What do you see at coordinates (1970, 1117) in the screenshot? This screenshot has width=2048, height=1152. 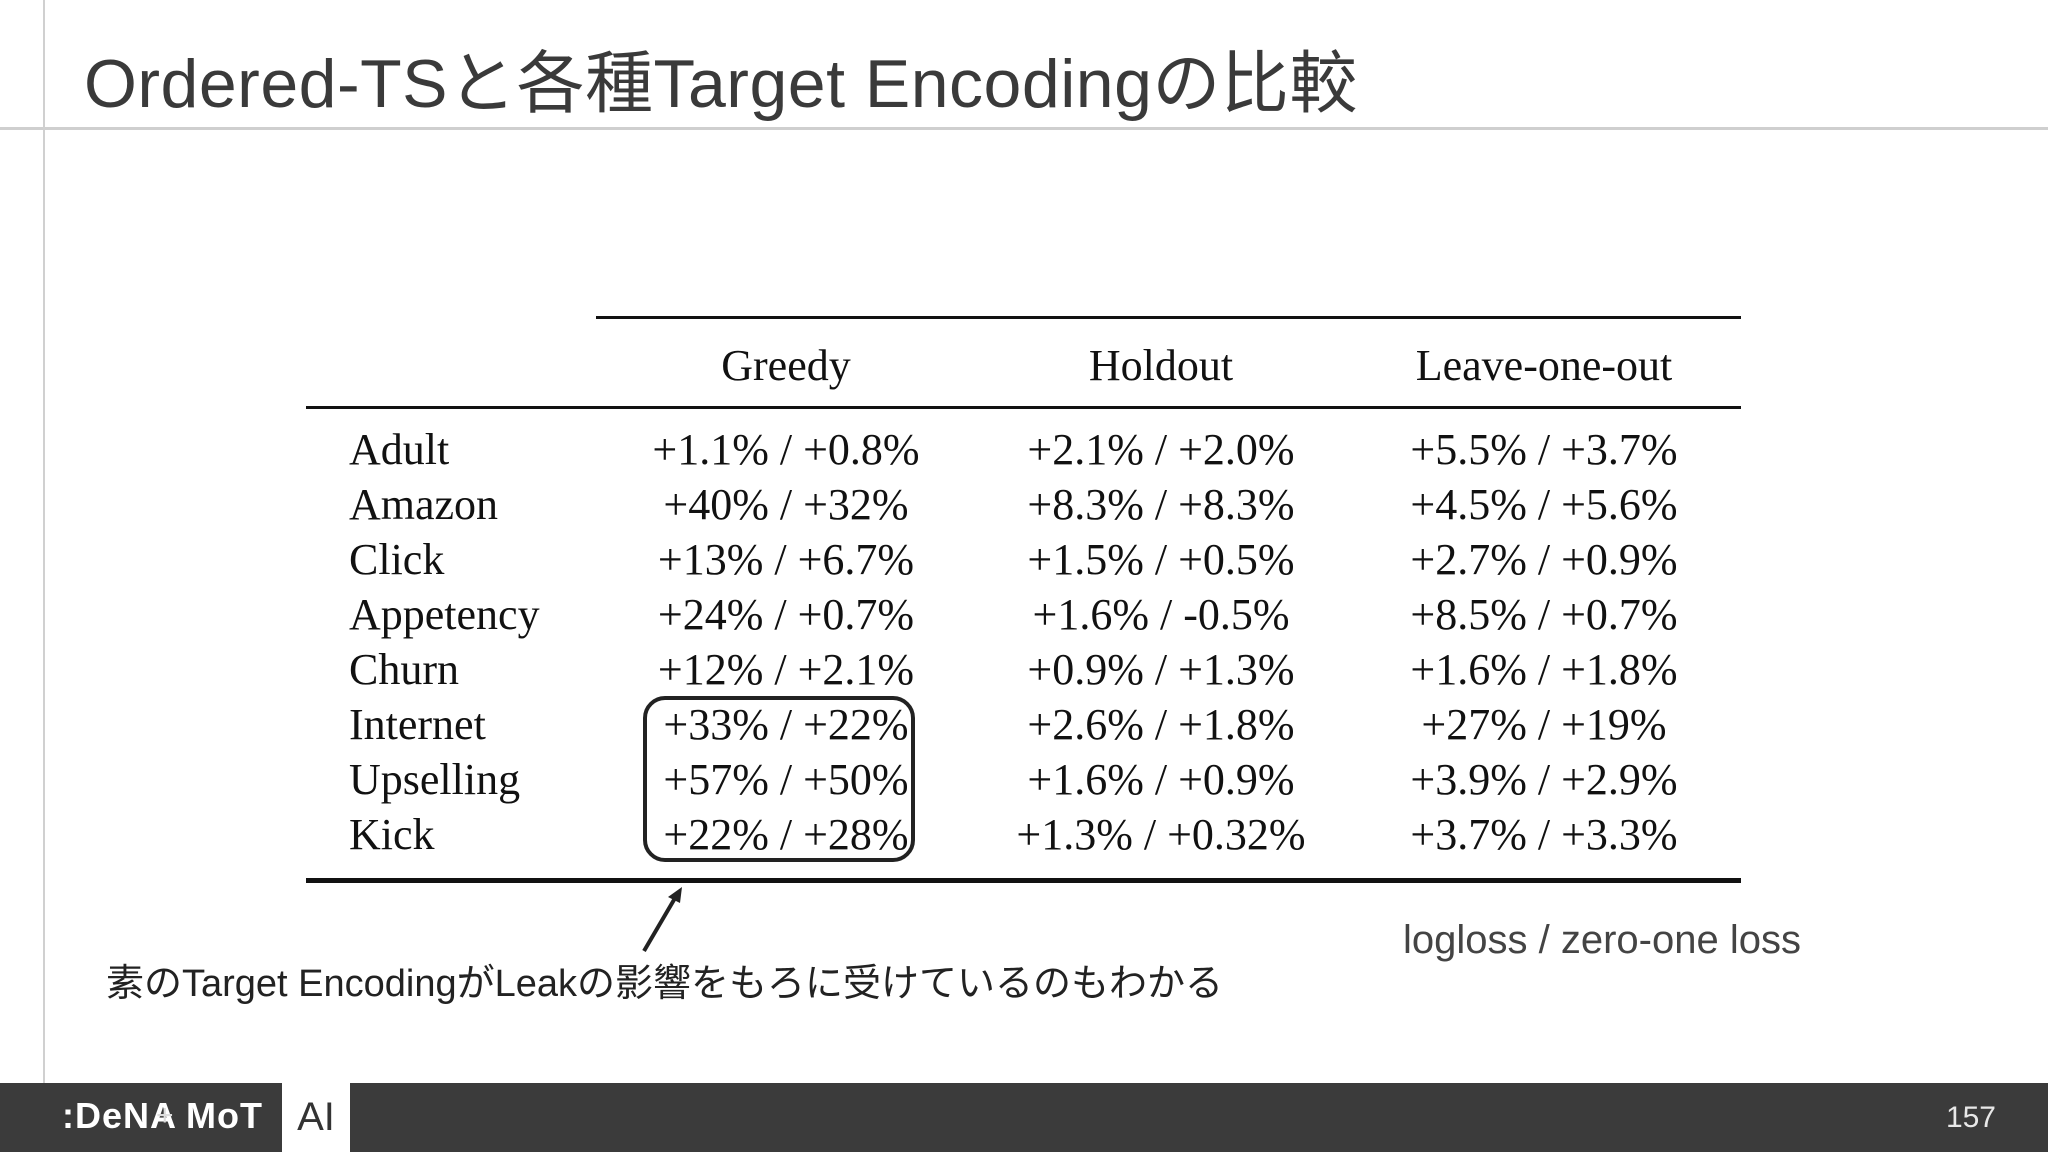 I see `page-number: 157` at bounding box center [1970, 1117].